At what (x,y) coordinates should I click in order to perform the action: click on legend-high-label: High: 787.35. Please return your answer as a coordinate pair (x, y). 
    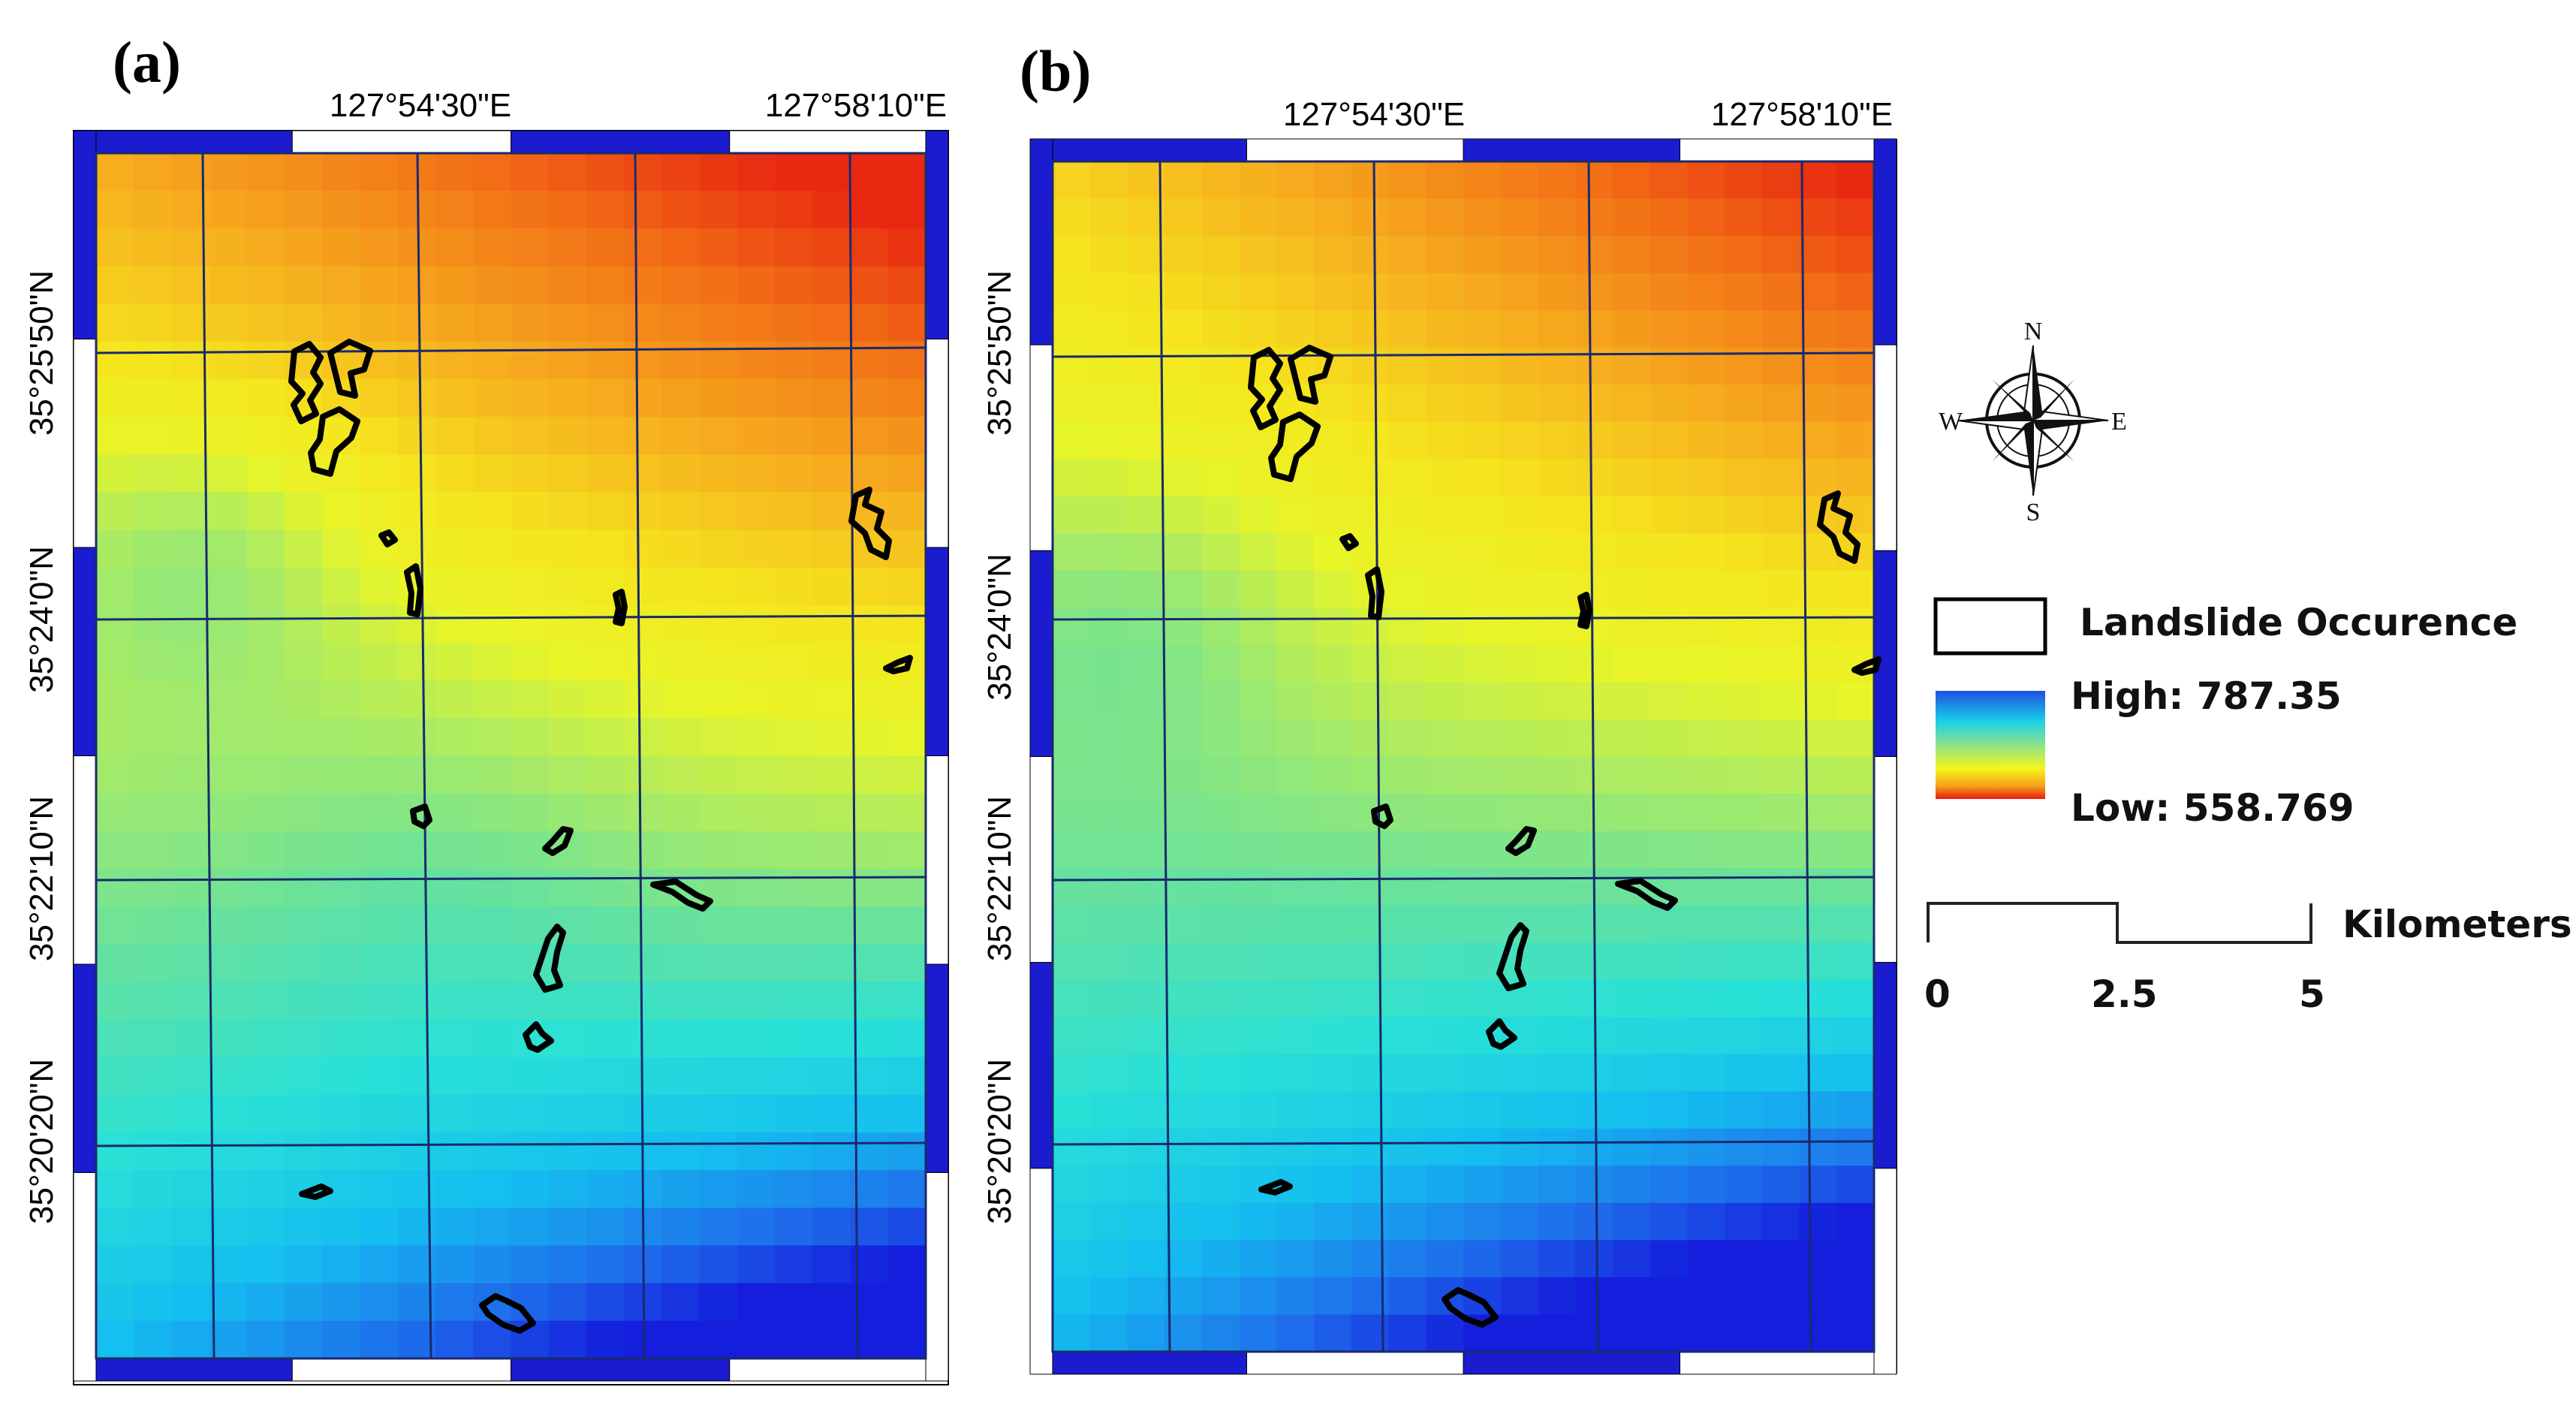
    Looking at the image, I should click on (2206, 696).